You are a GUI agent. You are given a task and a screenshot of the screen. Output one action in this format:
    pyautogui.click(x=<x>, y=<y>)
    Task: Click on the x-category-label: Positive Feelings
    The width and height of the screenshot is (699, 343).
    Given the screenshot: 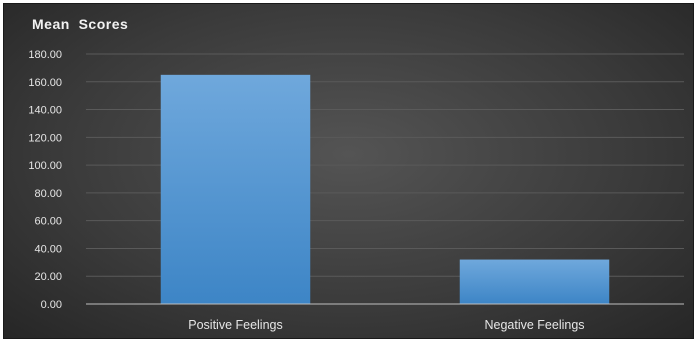 What is the action you would take?
    pyautogui.click(x=235, y=325)
    